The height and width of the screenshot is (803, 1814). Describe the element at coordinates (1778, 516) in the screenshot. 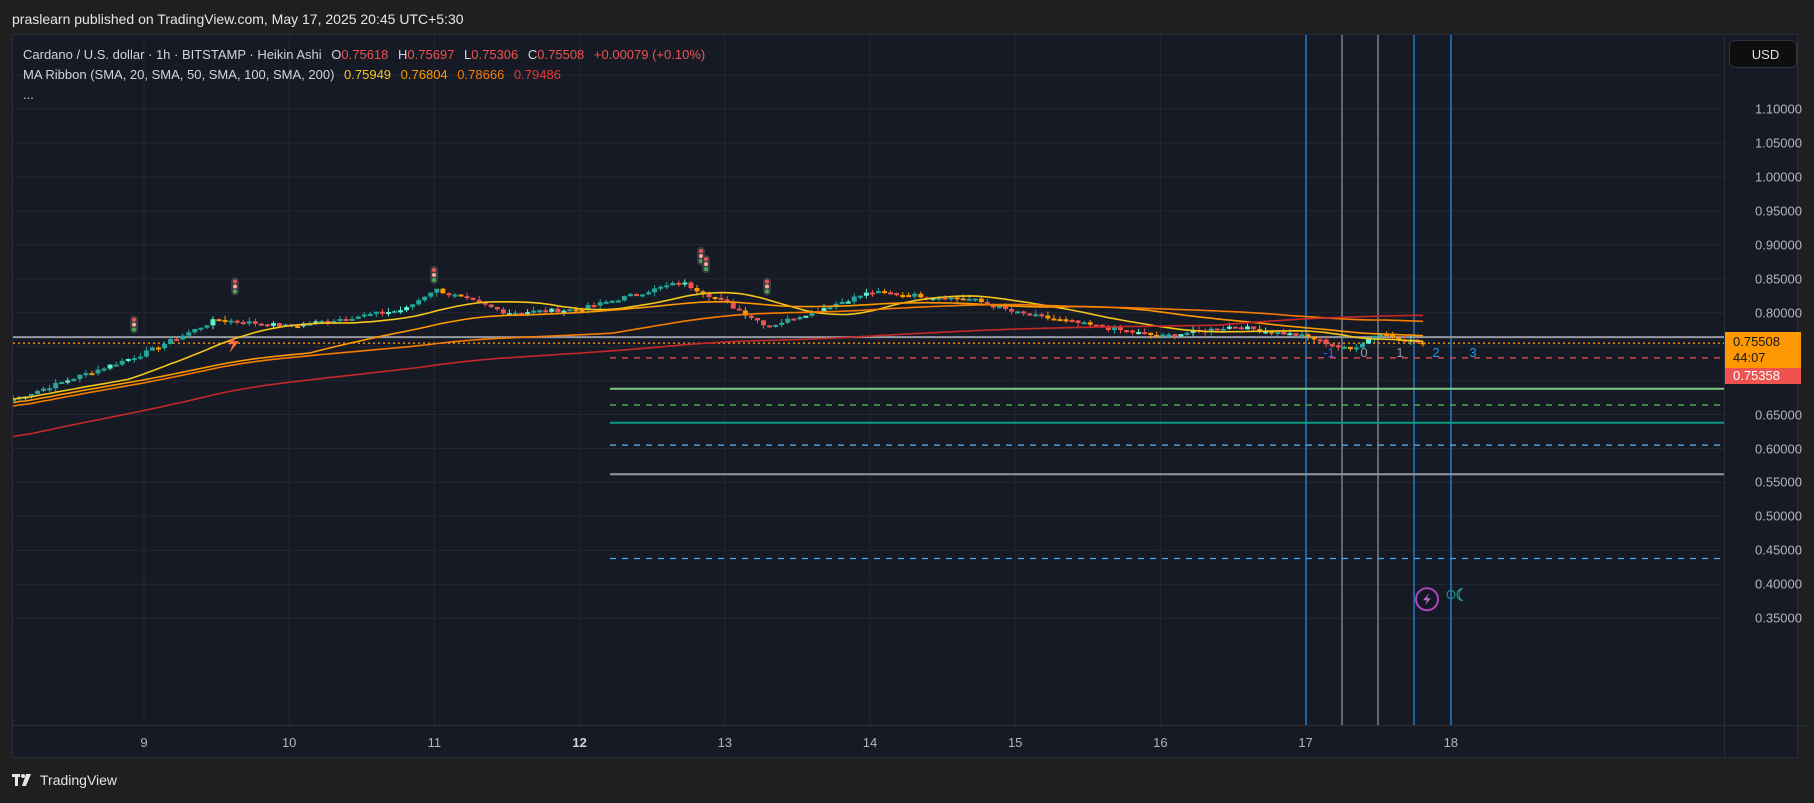

I see `price-axis-label: 0.50000` at that location.